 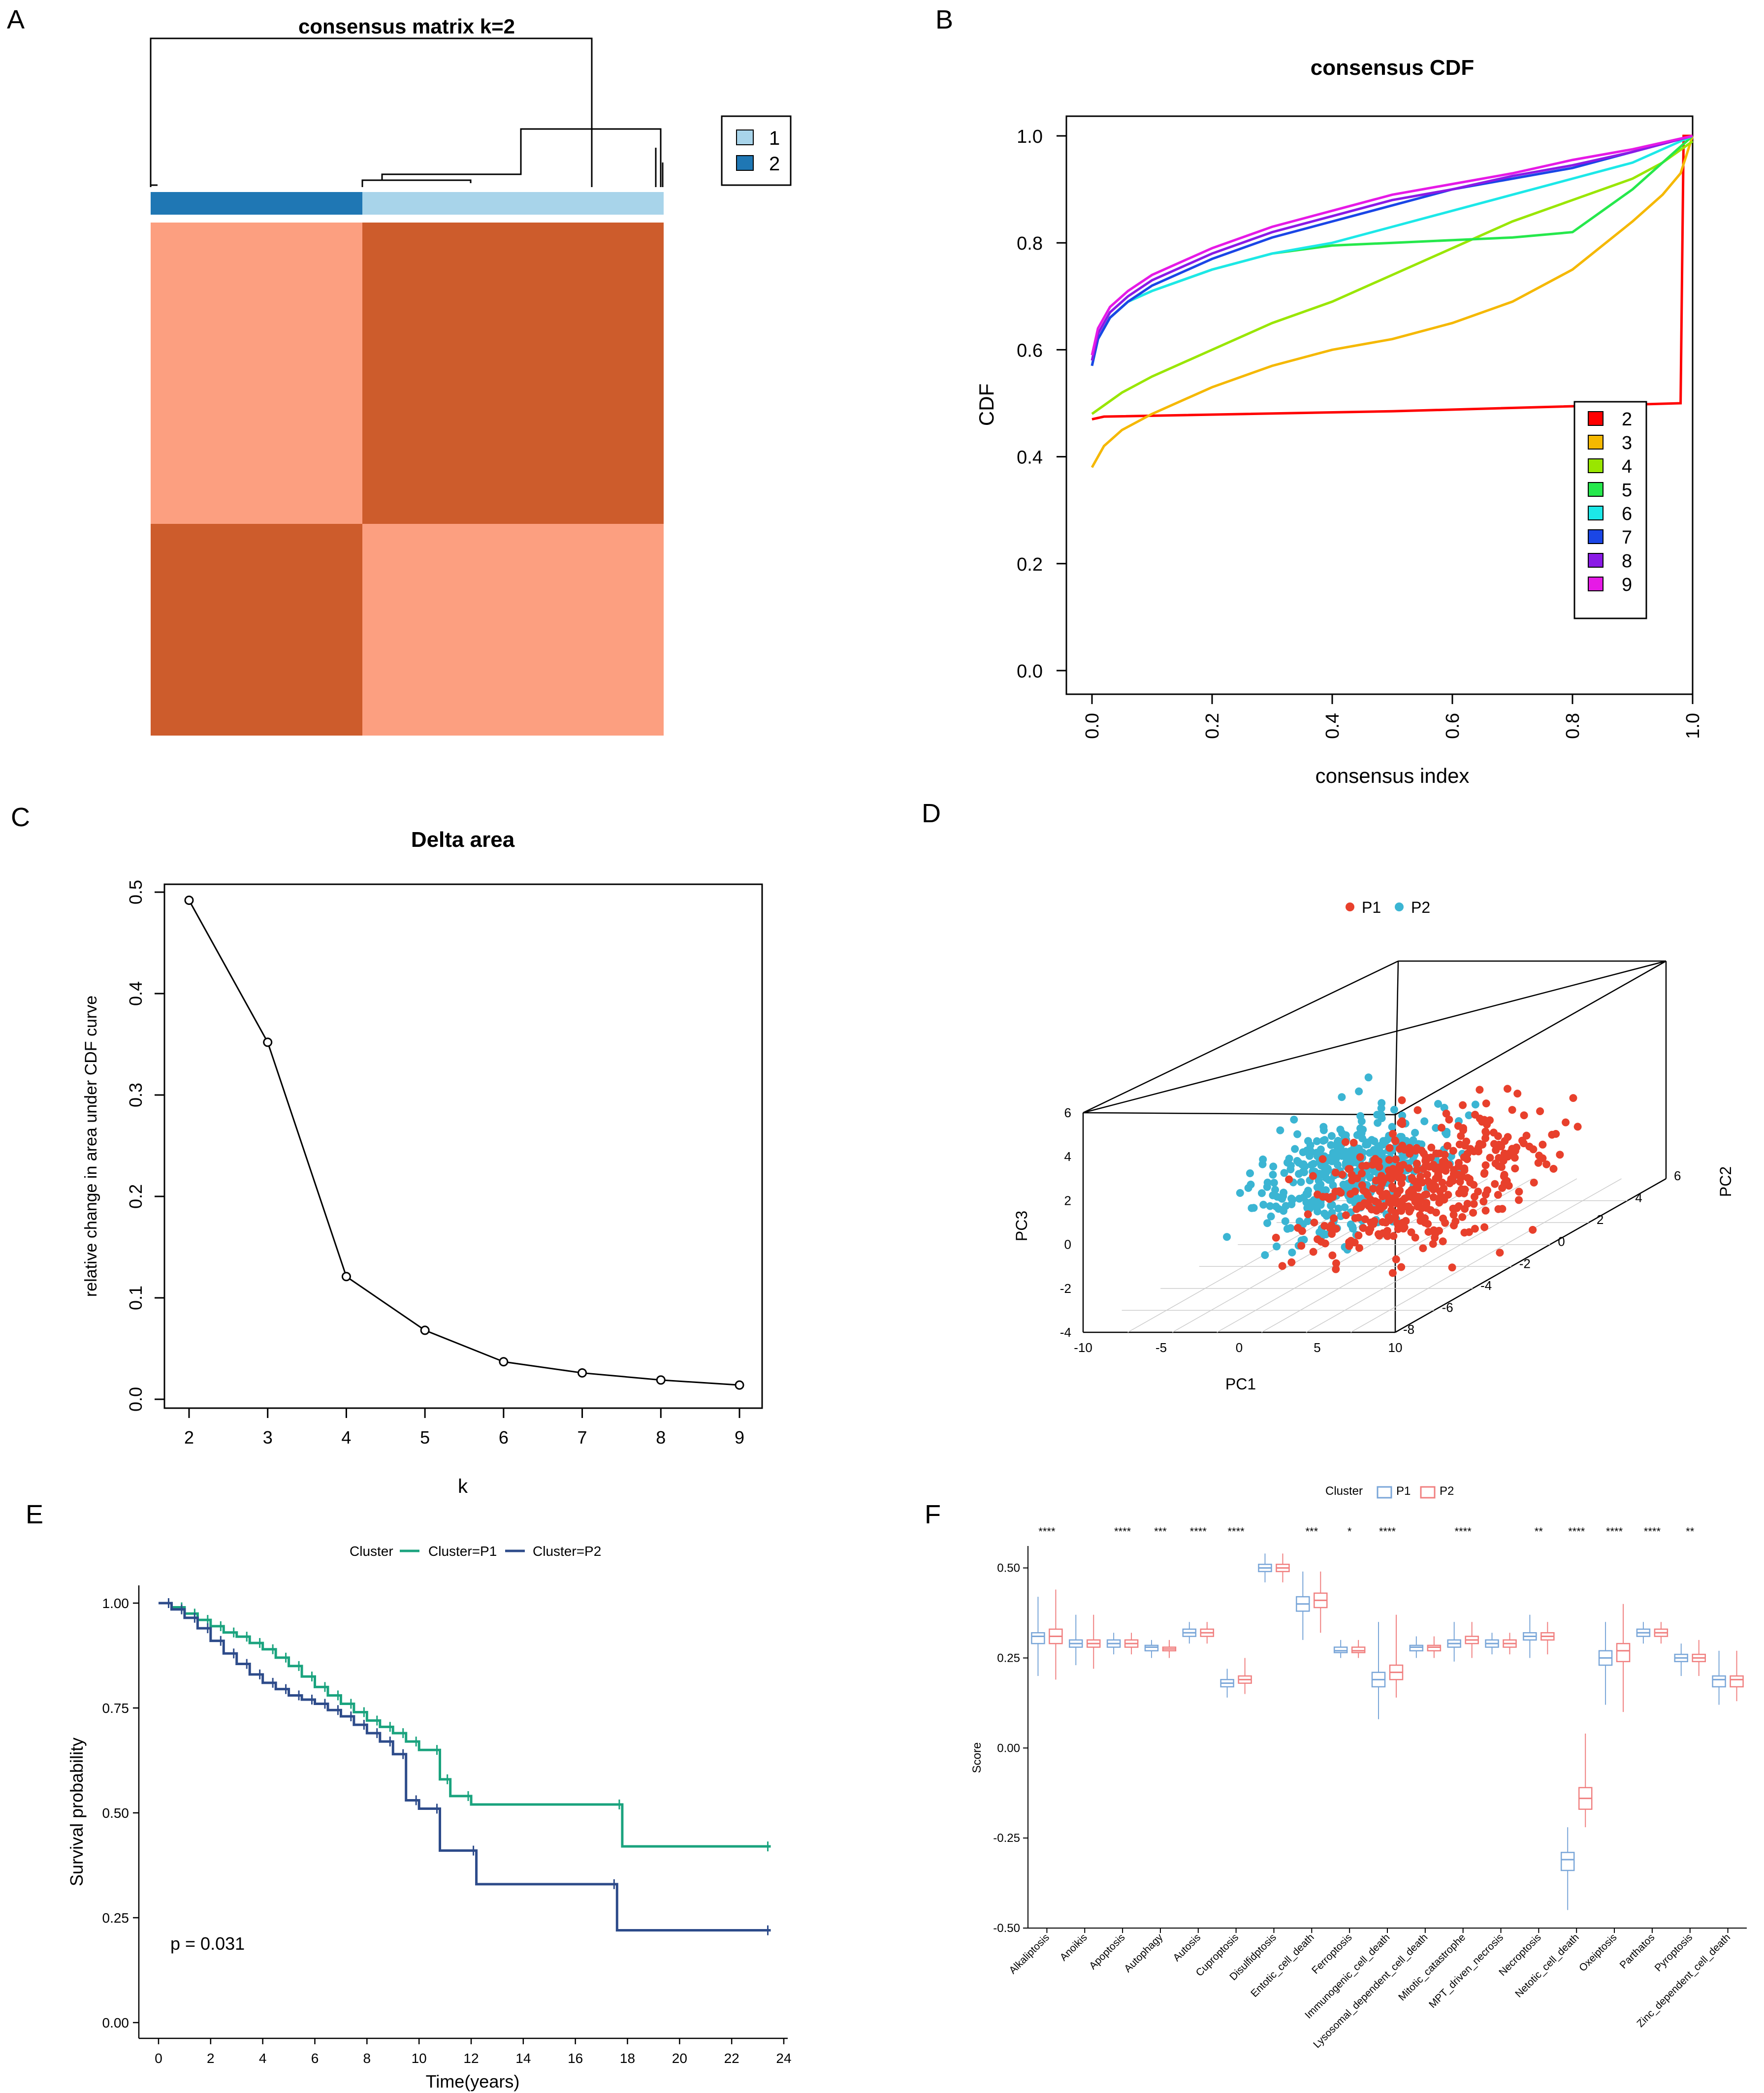 I want to click on panel-e-lines, so click(x=465, y=1766).